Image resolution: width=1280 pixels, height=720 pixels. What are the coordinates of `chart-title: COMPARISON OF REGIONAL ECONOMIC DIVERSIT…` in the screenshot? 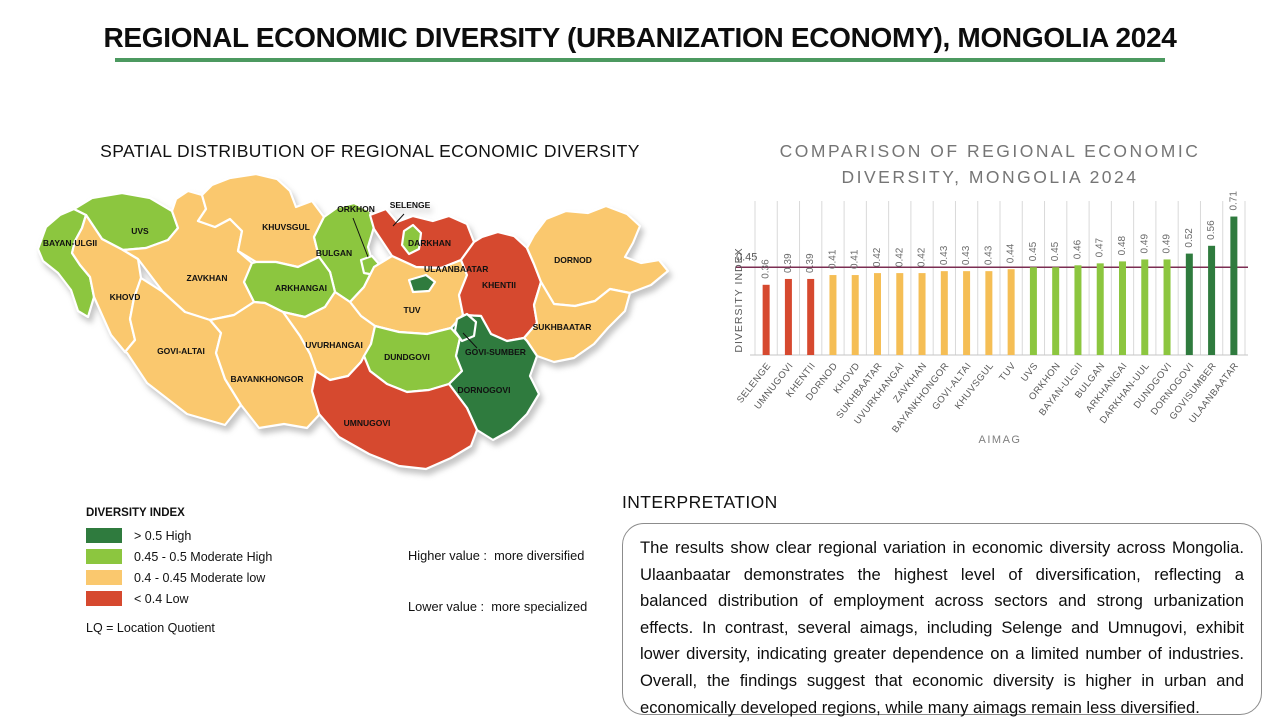 It's located at (990, 164).